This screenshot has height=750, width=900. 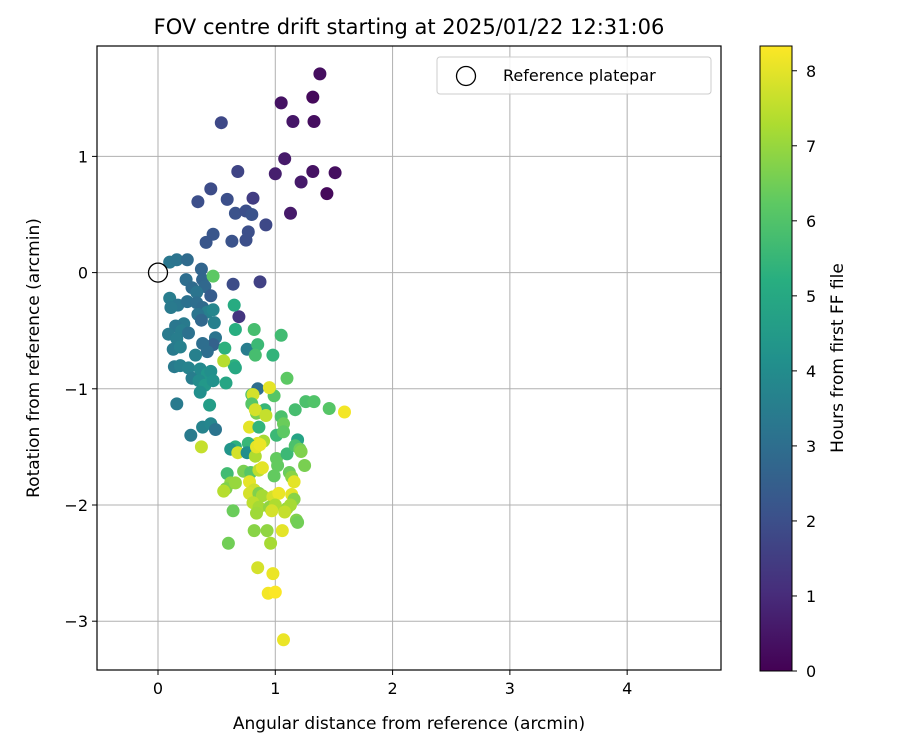 I want to click on colorbar-tick-label: 0, so click(x=811, y=671).